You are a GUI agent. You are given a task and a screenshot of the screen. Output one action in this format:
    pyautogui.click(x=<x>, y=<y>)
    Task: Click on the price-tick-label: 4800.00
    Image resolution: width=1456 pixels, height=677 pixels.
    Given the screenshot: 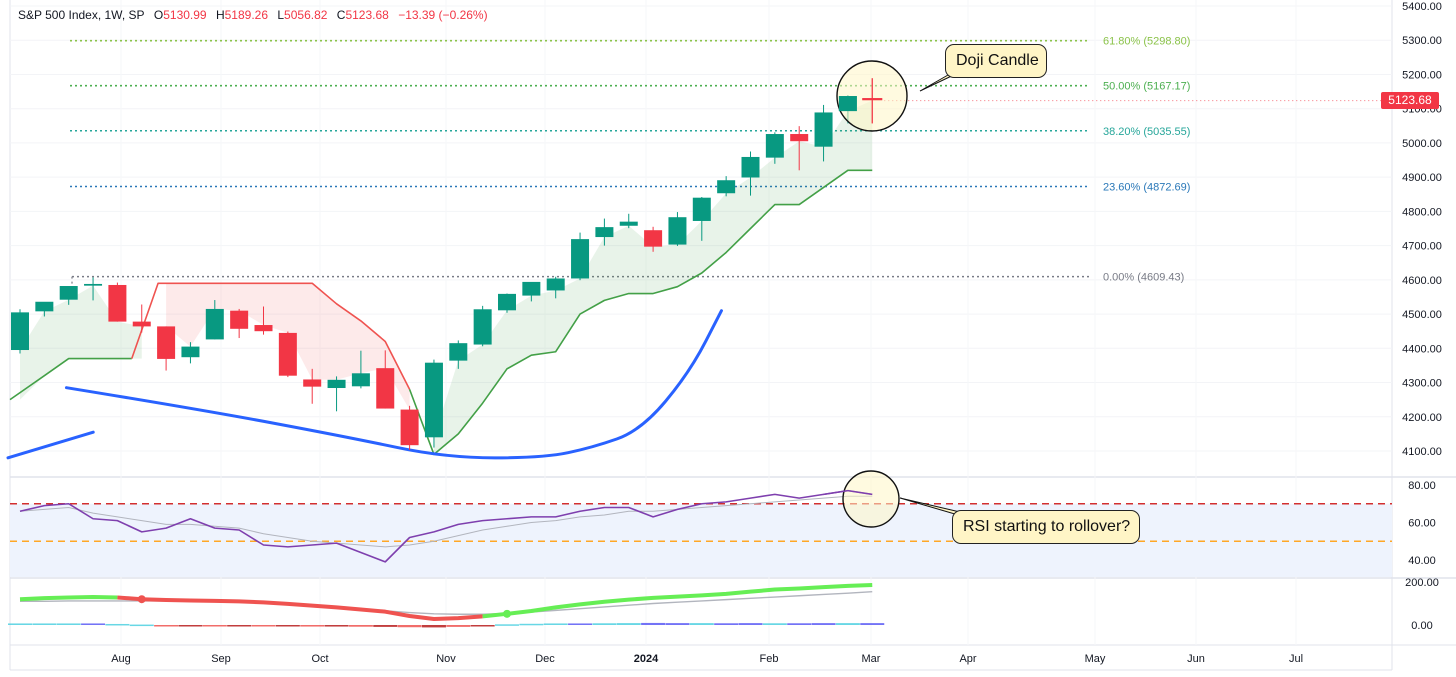 What is the action you would take?
    pyautogui.click(x=1422, y=212)
    